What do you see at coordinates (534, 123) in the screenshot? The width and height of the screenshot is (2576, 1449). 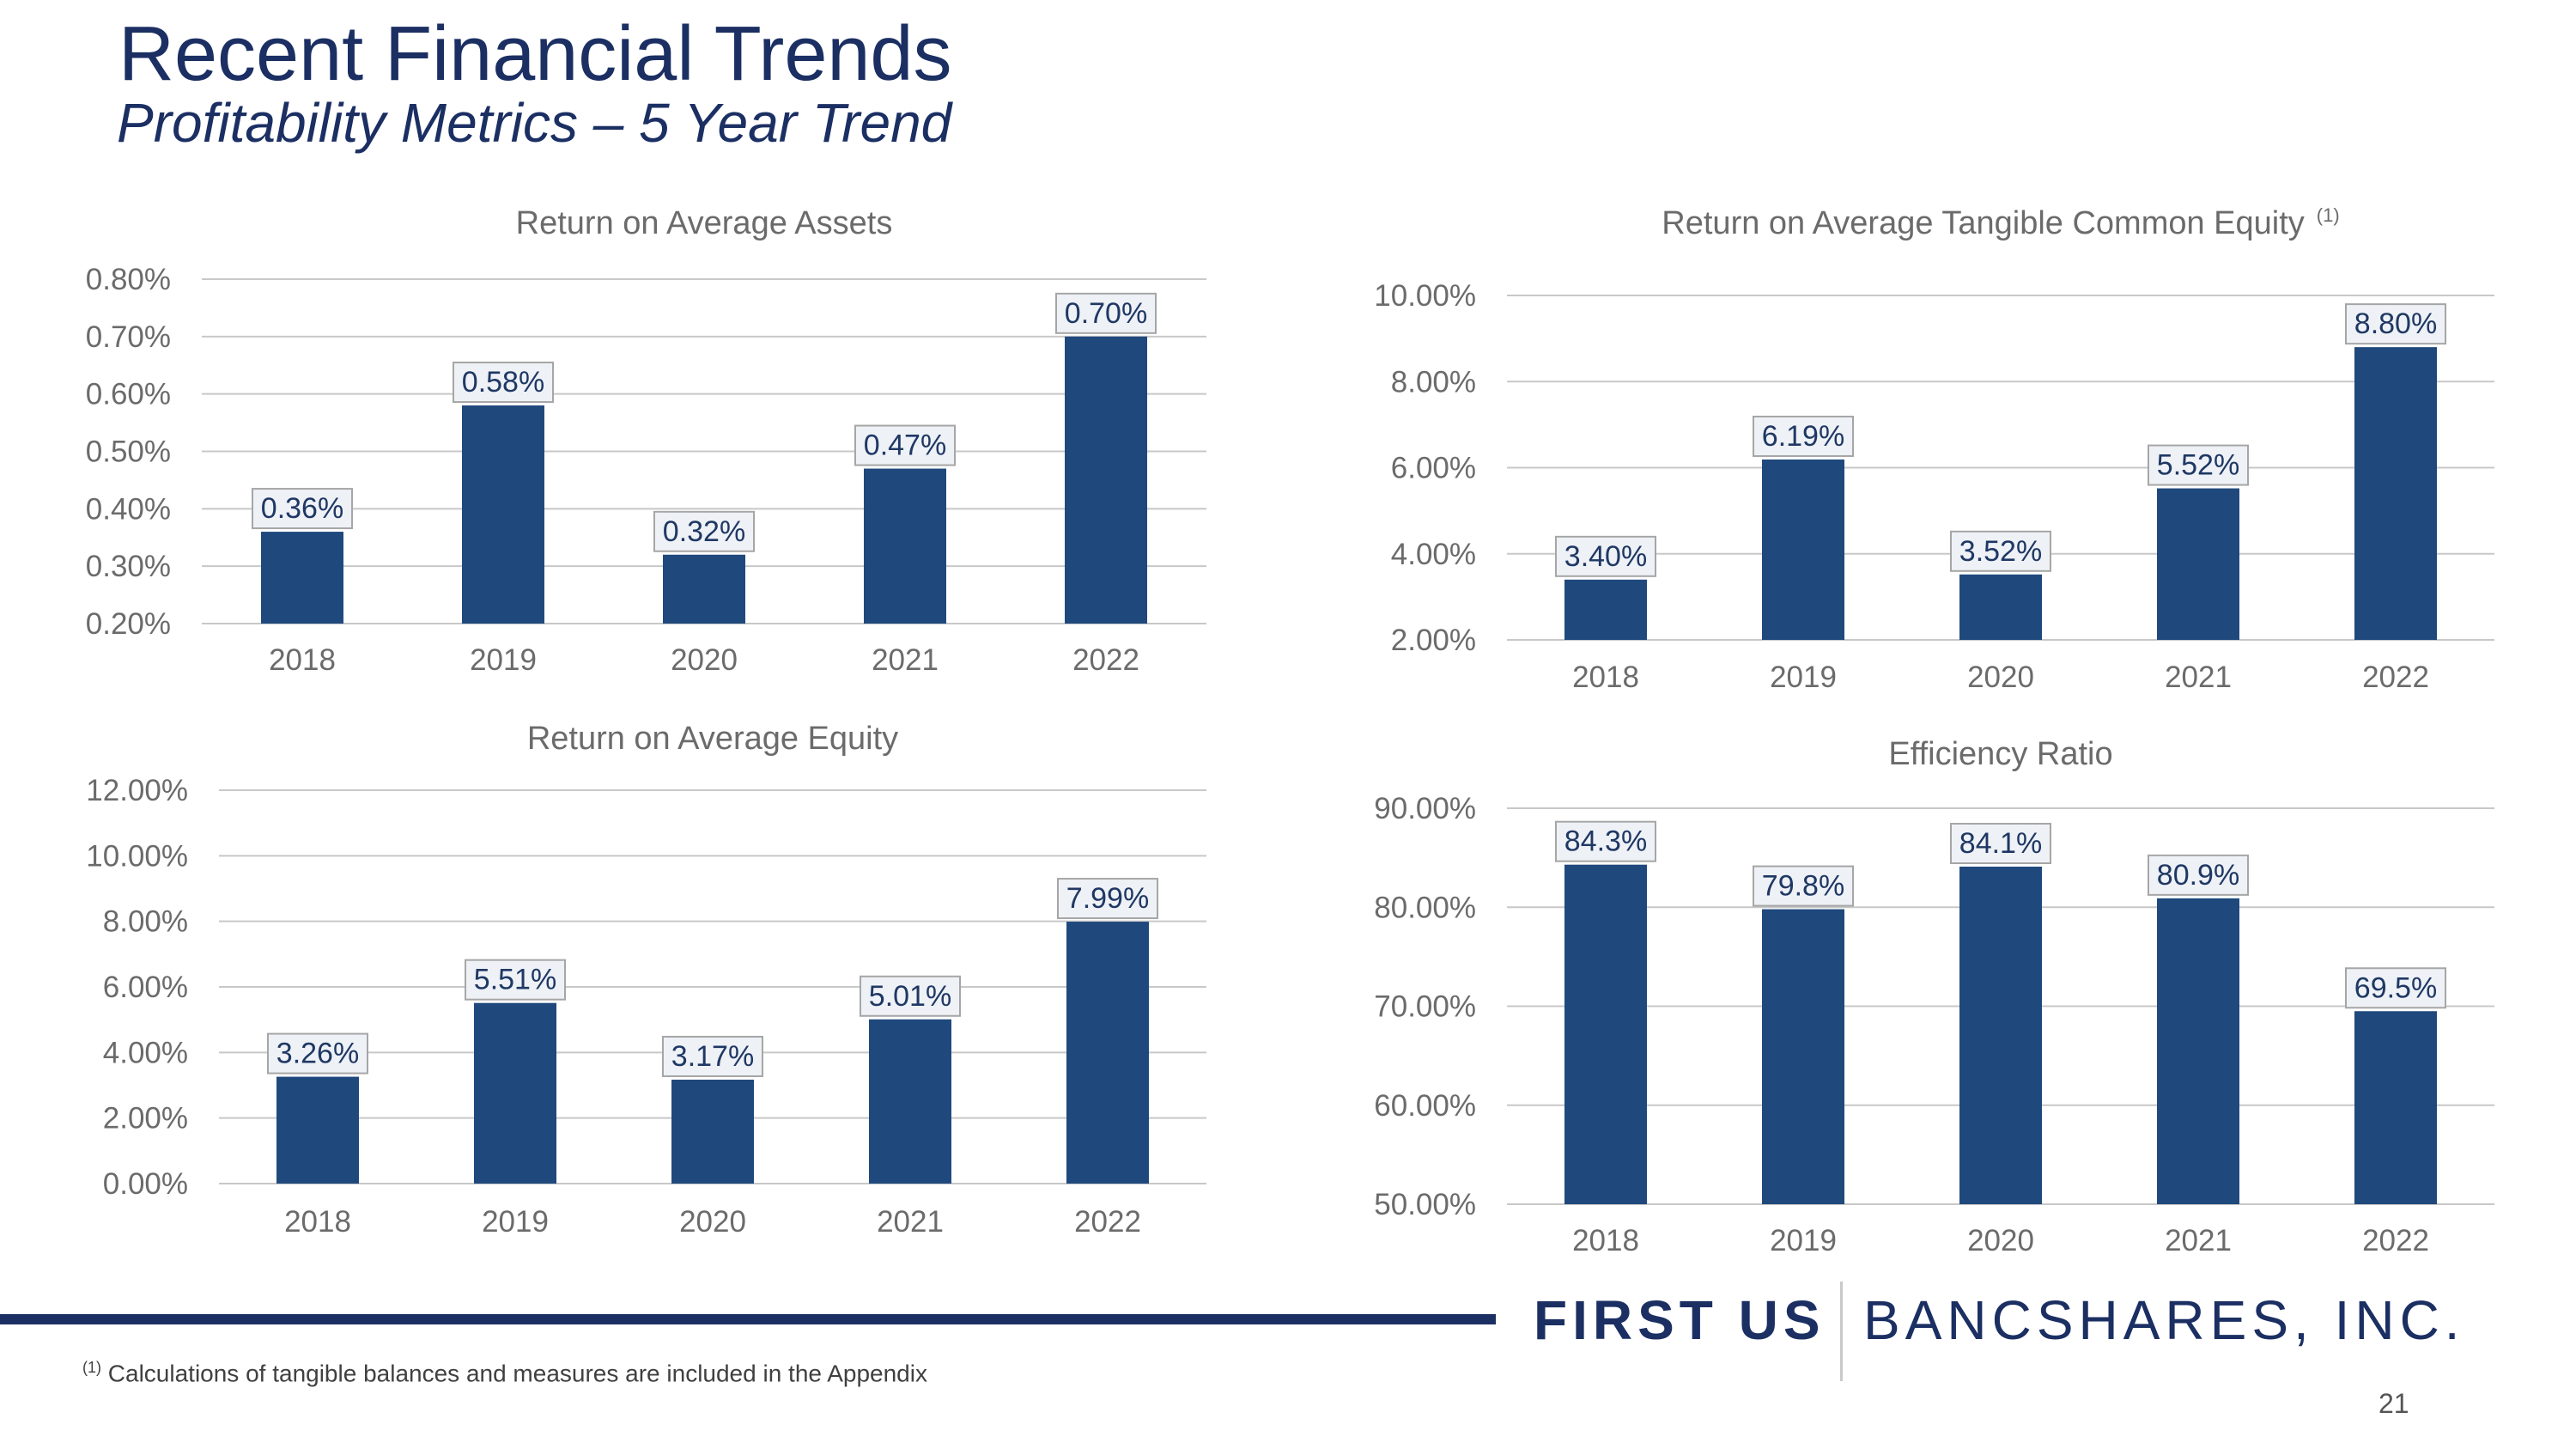 I see `slide-subtitle: Profitability Metrics – 5 Year Trend` at bounding box center [534, 123].